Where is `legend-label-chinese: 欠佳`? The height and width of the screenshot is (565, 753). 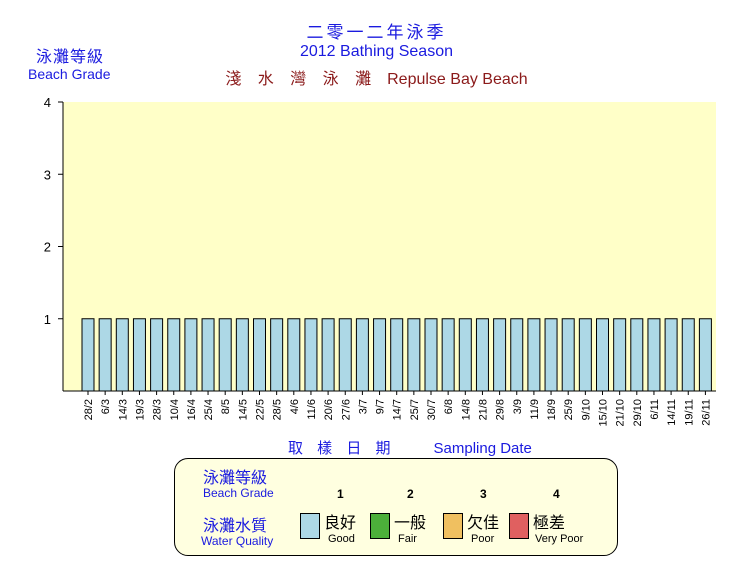 legend-label-chinese: 欠佳 is located at coordinates (483, 523).